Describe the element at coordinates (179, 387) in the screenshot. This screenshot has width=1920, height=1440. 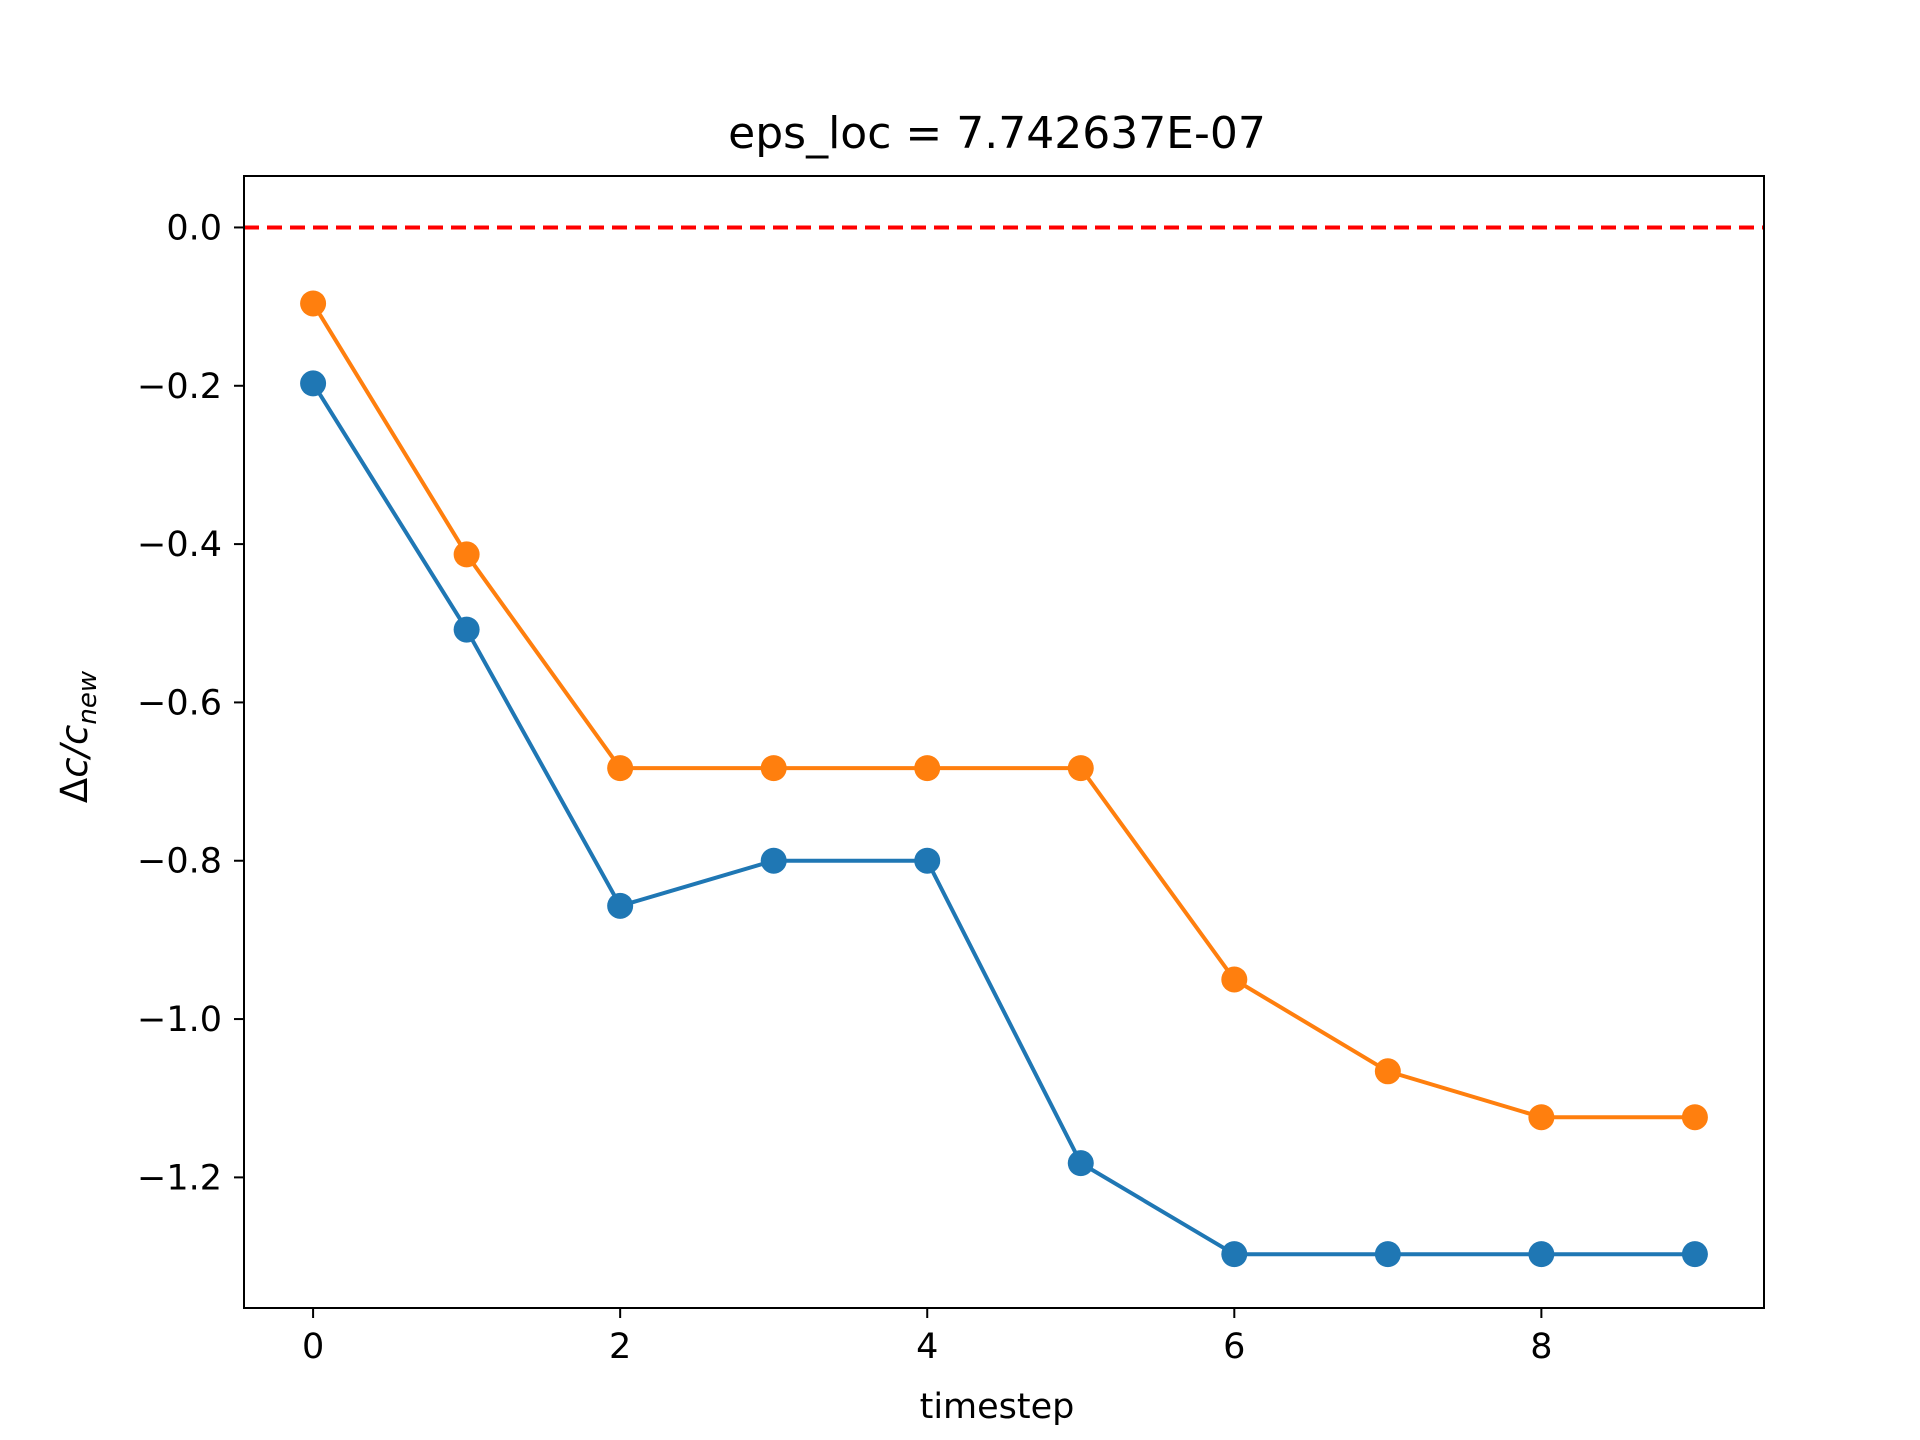
I see `y-tick-label: −0.2` at that location.